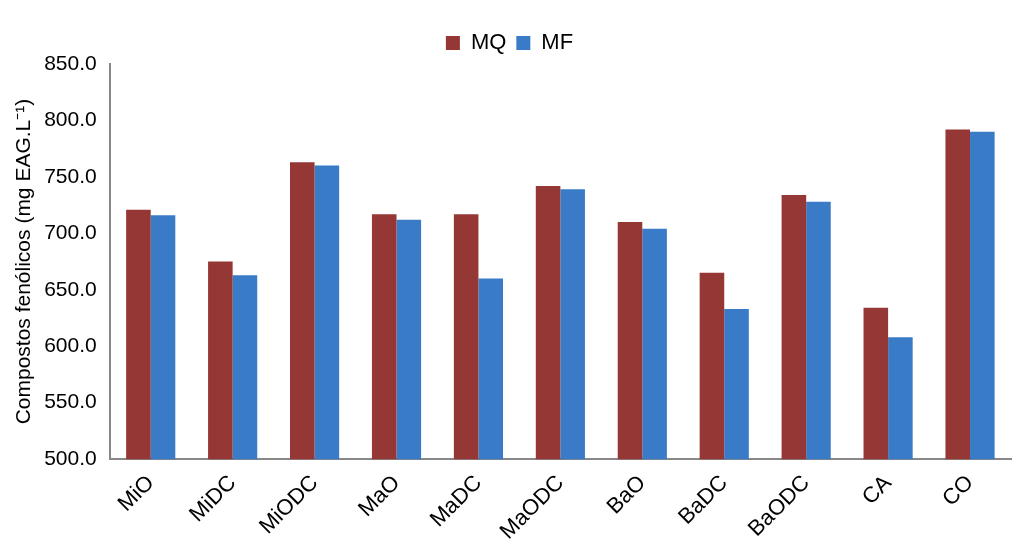  What do you see at coordinates (70, 119) in the screenshot?
I see `y-tick-label: 800.0` at bounding box center [70, 119].